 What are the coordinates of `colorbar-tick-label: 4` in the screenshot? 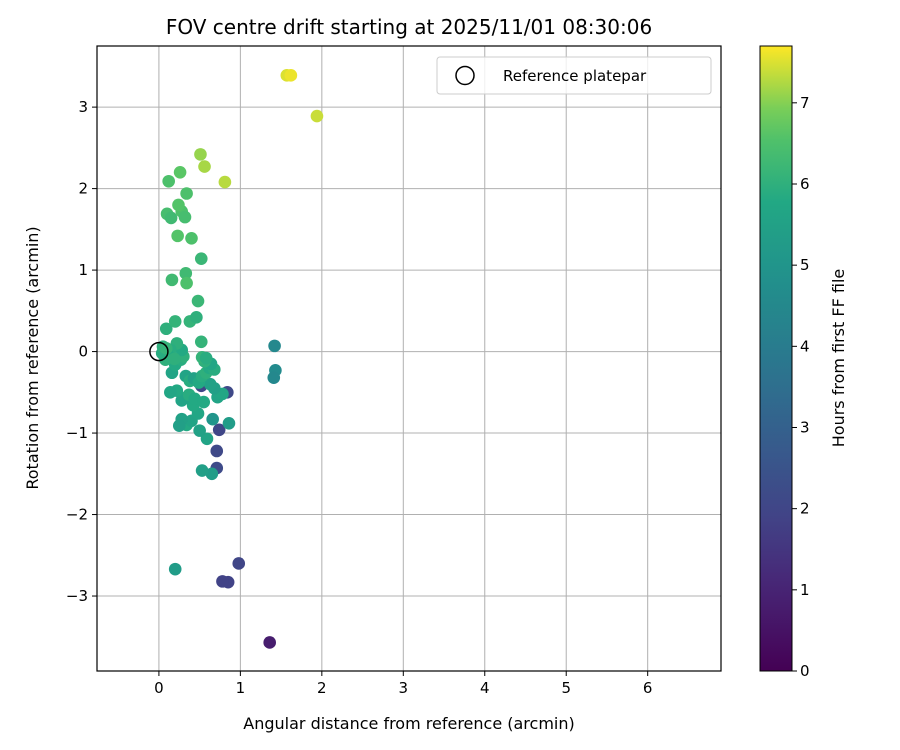 It's located at (805, 346).